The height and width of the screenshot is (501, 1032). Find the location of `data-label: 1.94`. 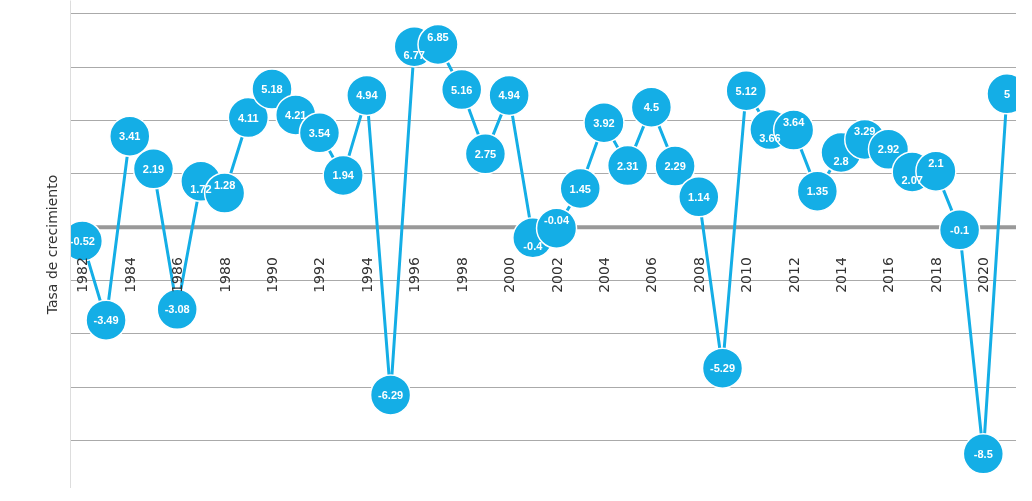

data-label: 1.94 is located at coordinates (343, 175).